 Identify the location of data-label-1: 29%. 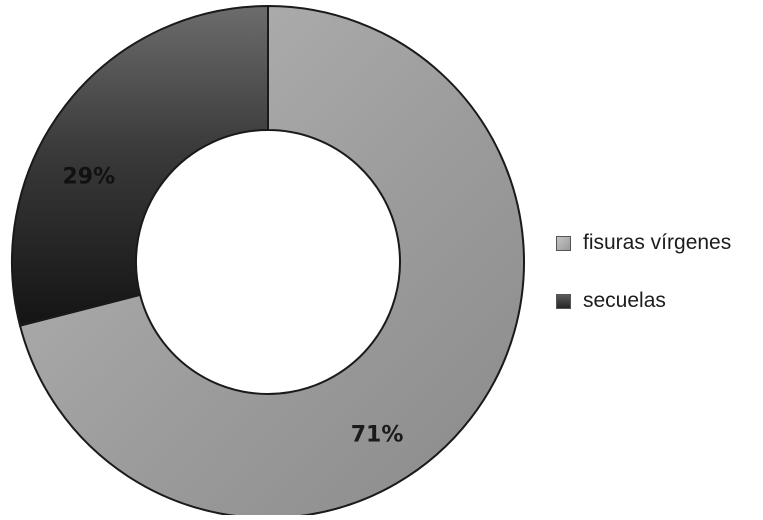
(89, 177).